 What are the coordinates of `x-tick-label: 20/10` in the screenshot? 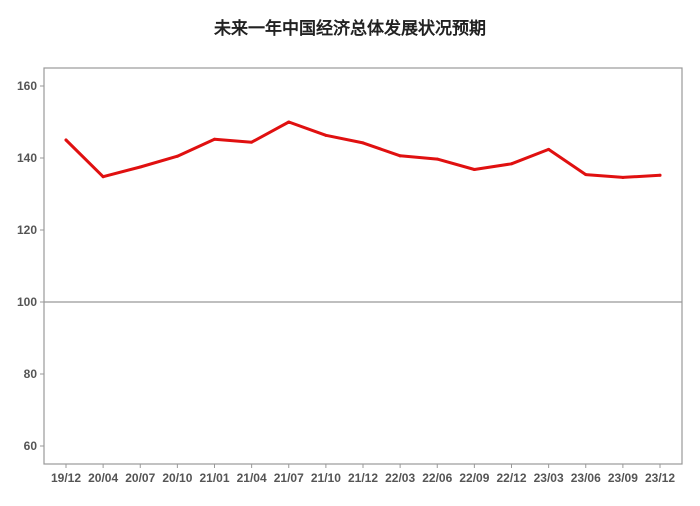 It's located at (177, 478).